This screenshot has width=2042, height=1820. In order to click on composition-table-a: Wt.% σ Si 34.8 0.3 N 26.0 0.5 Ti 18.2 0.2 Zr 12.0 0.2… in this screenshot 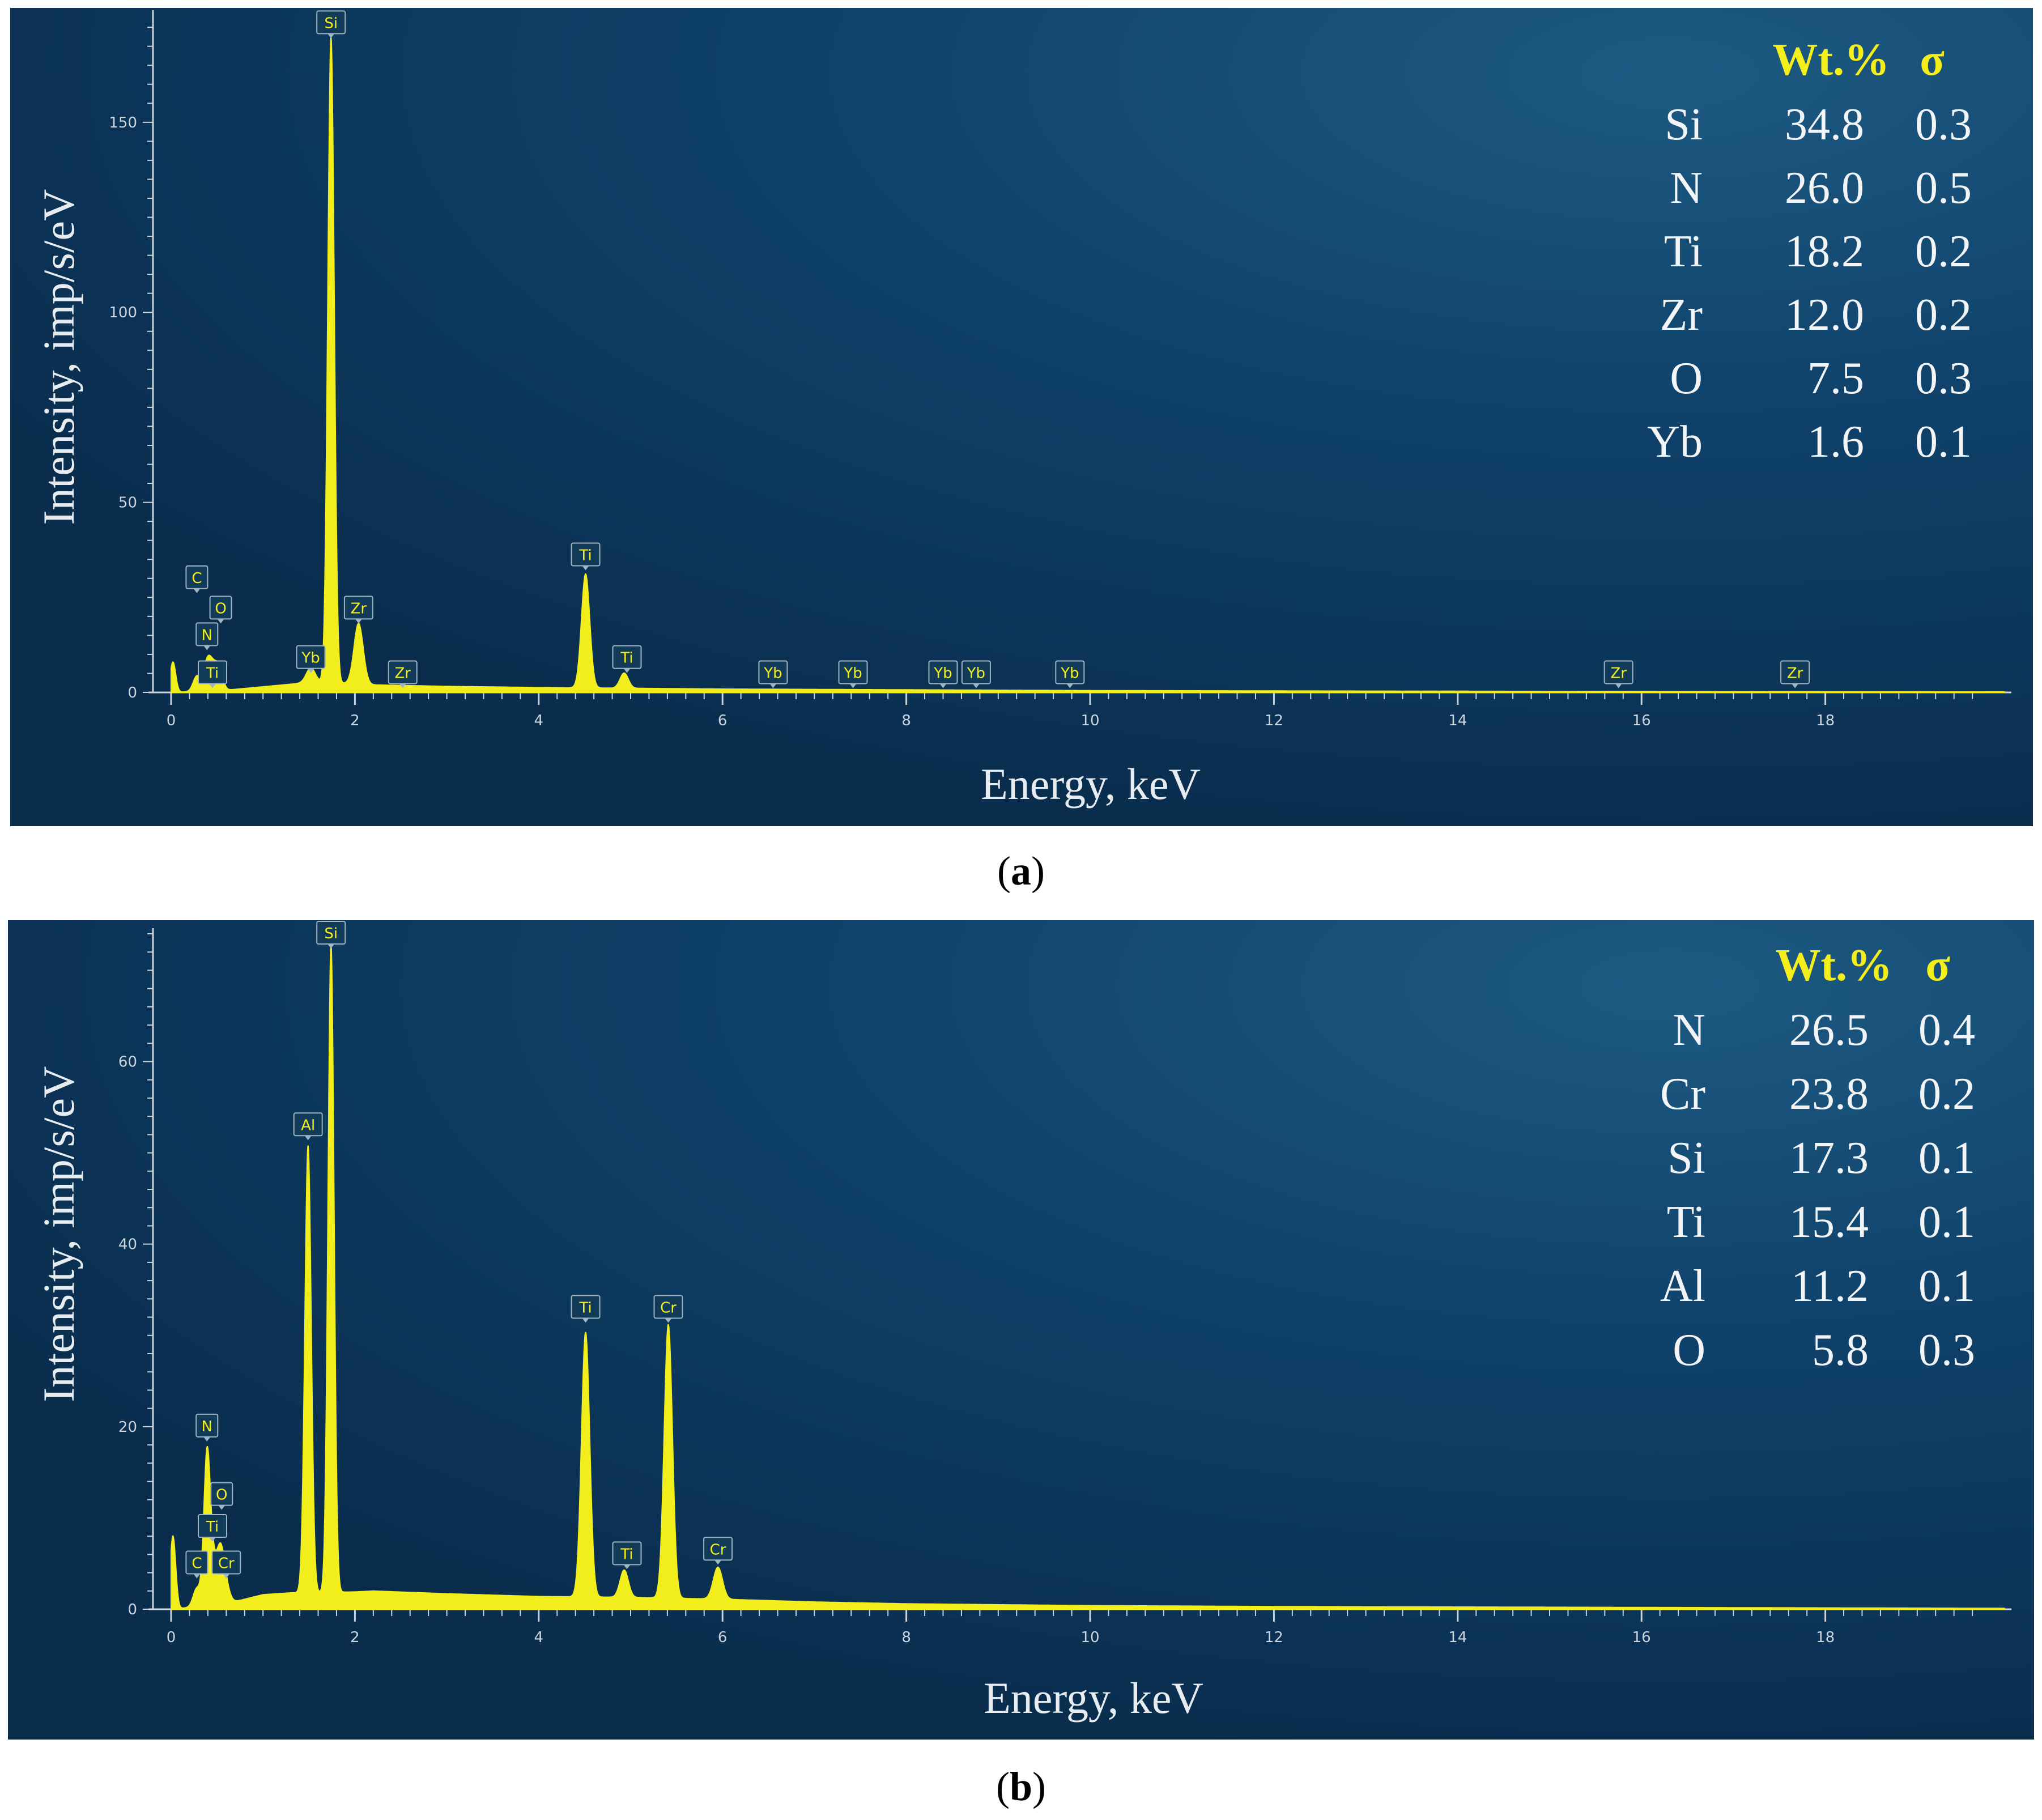, I will do `click(1809, 251)`.